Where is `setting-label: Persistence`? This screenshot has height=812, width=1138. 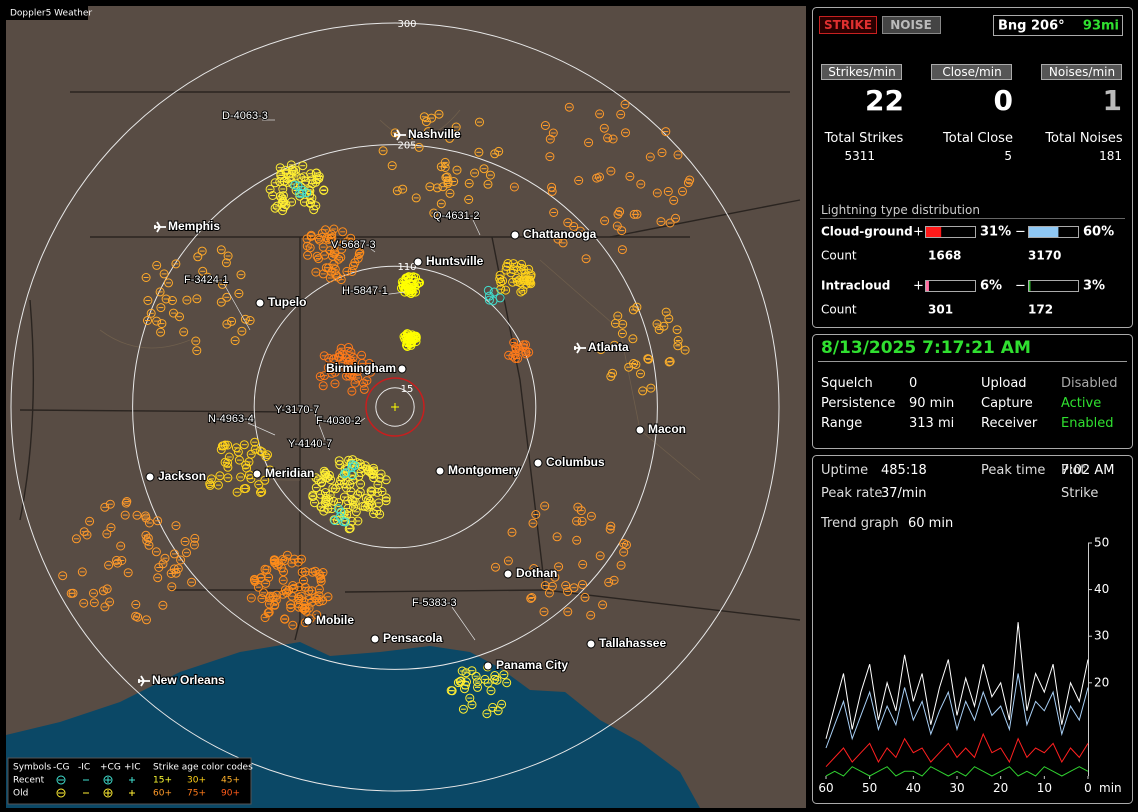 setting-label: Persistence is located at coordinates (858, 403).